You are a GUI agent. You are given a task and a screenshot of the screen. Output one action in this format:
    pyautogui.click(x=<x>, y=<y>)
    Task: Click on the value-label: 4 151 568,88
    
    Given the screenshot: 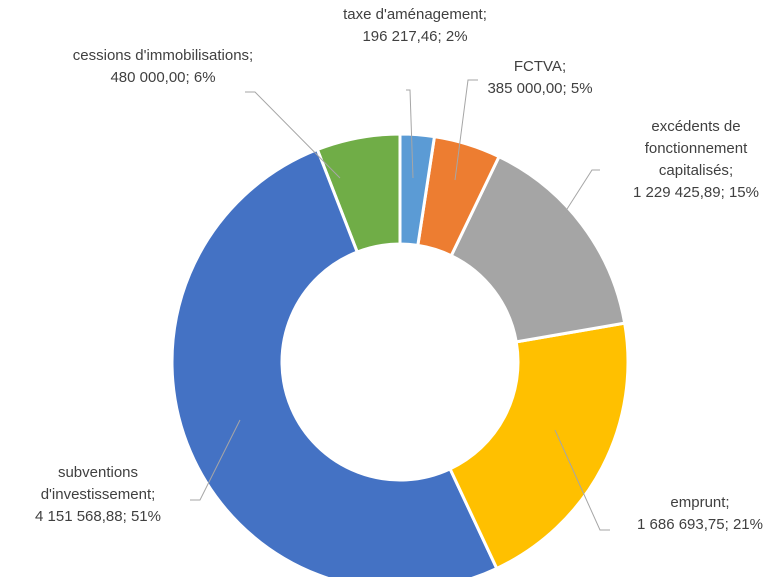 What is the action you would take?
    pyautogui.click(x=79, y=516)
    